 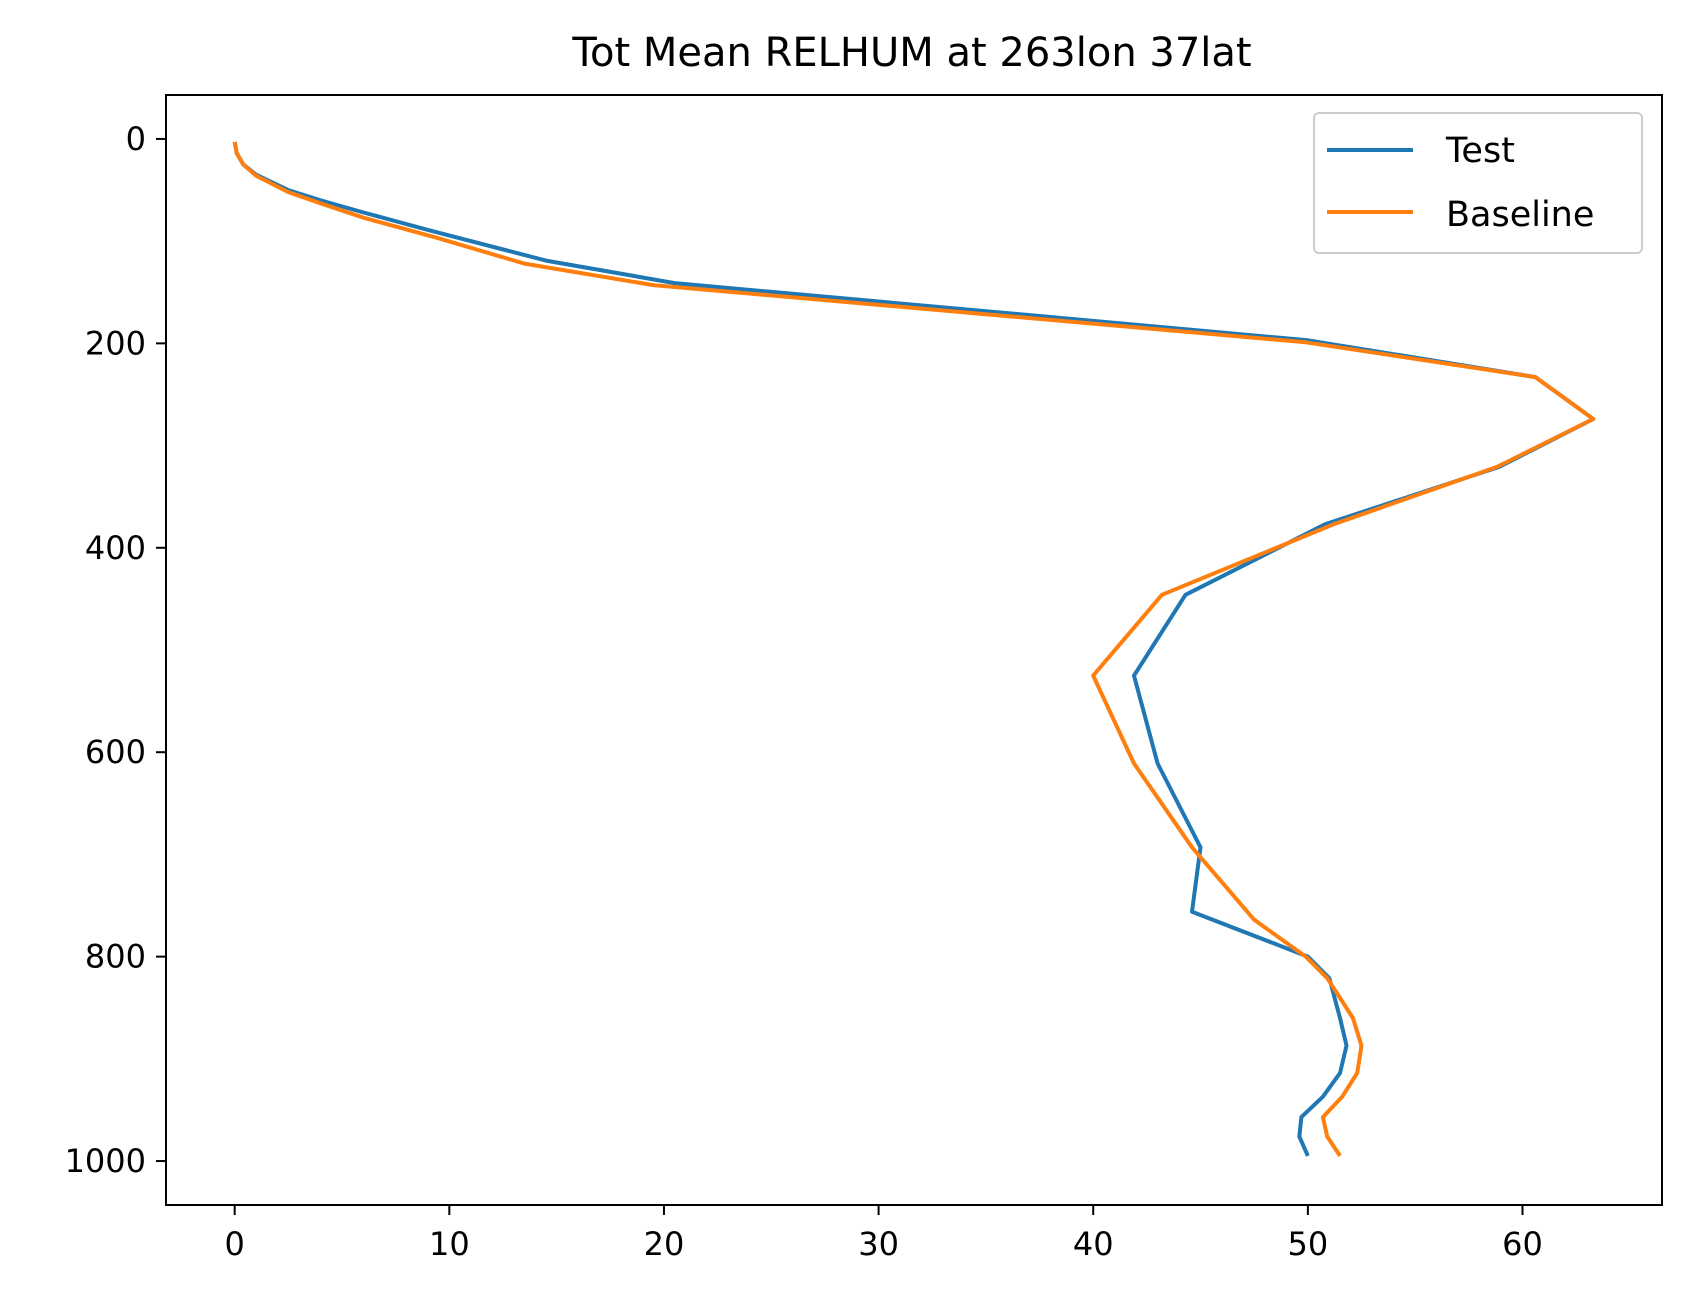 What do you see at coordinates (115, 957) in the screenshot?
I see `y-tick-label: 800` at bounding box center [115, 957].